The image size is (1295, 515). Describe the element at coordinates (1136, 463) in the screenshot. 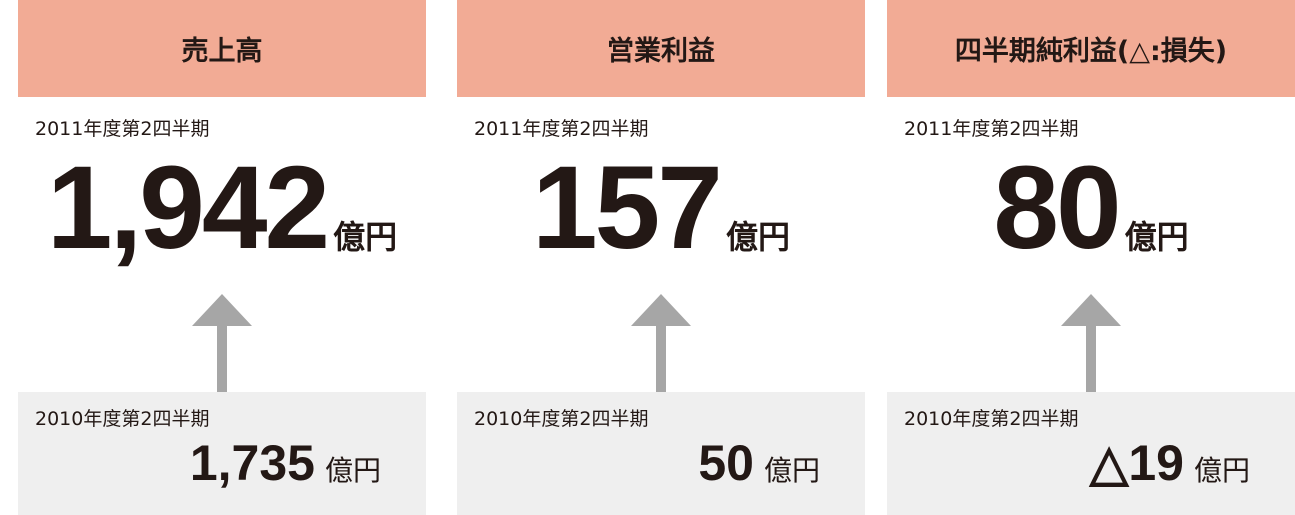

I see `previous-value: △19` at that location.